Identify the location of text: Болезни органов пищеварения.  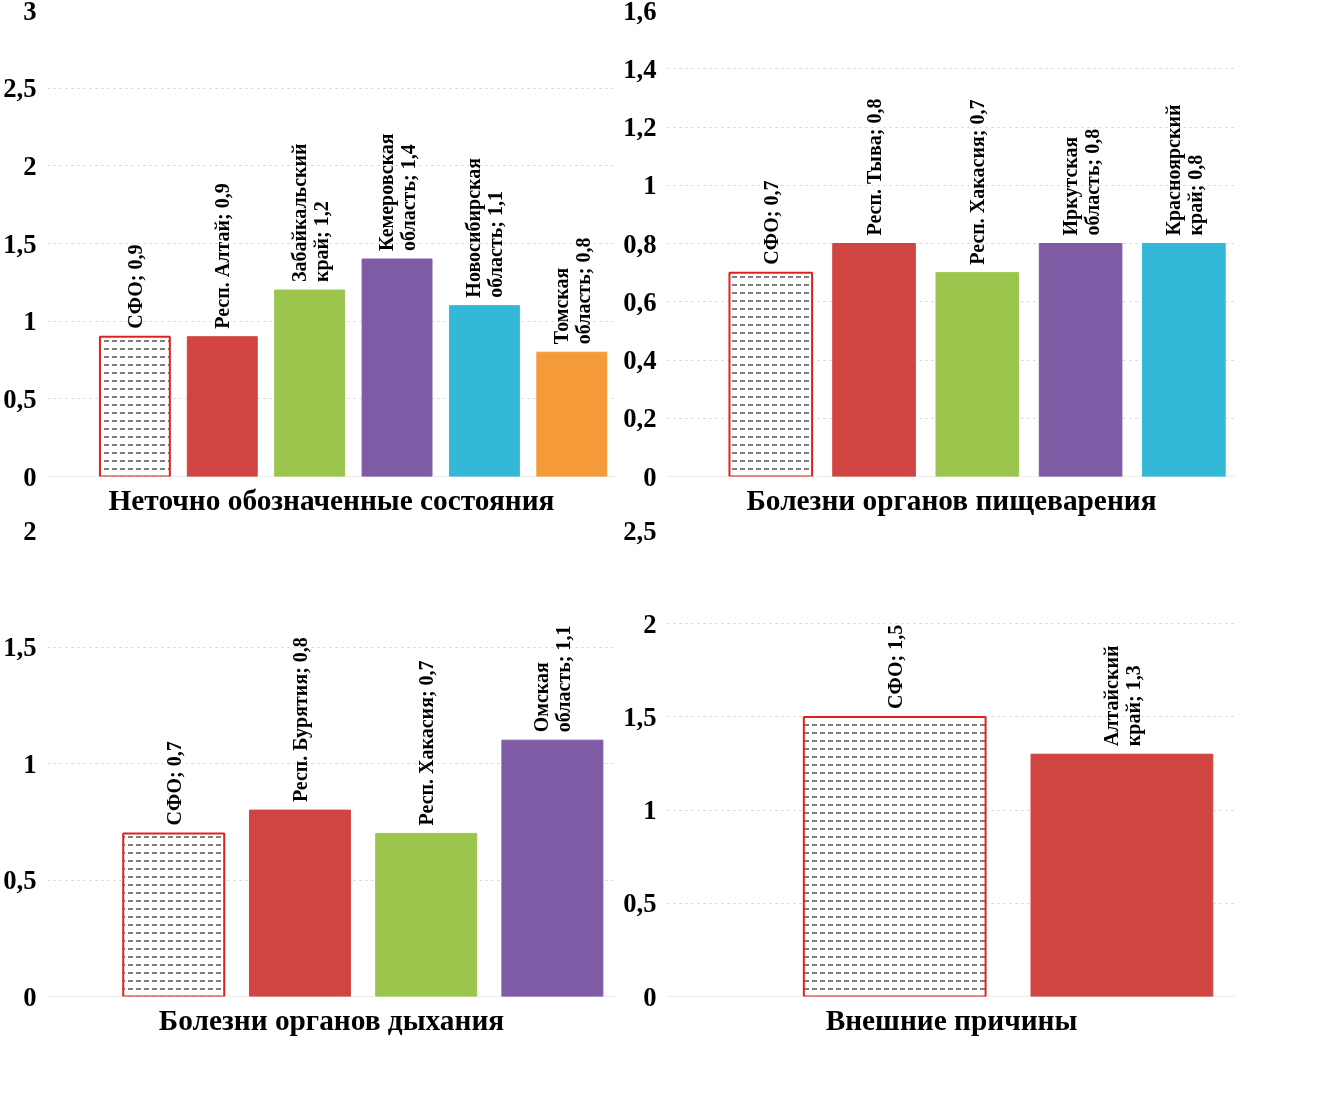
(951, 499).